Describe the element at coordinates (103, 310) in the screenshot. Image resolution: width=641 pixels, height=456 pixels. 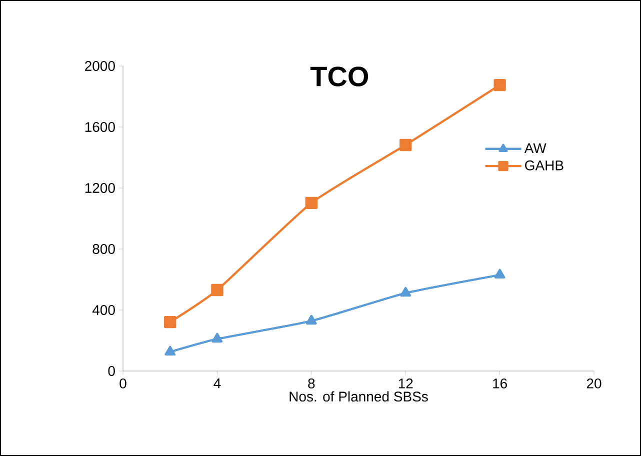
I see `y-tick-label: 400` at that location.